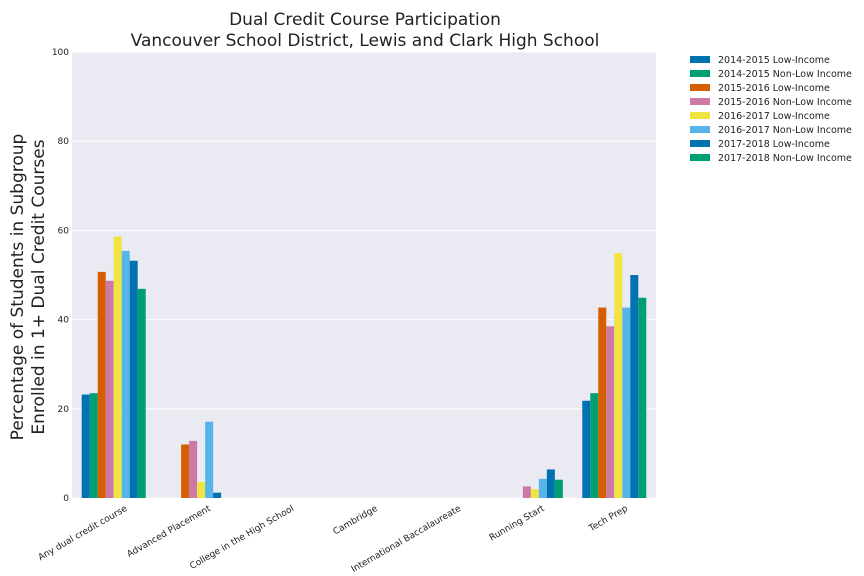  What do you see at coordinates (785, 130) in the screenshot?
I see `legend-label: 2016-2017 Non-Low Income` at bounding box center [785, 130].